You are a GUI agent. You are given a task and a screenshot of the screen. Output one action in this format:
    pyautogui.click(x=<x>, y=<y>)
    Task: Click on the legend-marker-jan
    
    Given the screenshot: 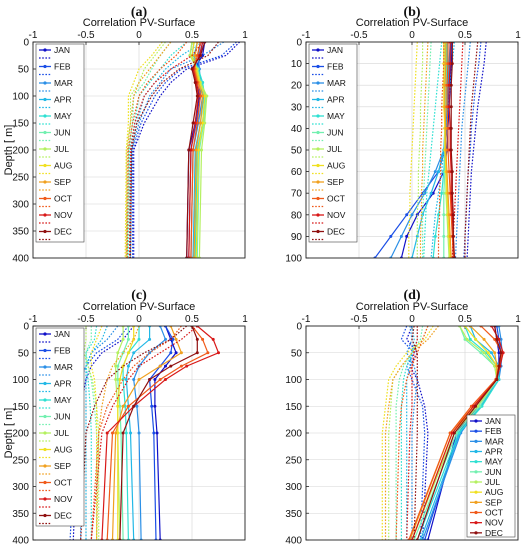 What is the action you would take?
    pyautogui.click(x=476, y=421)
    